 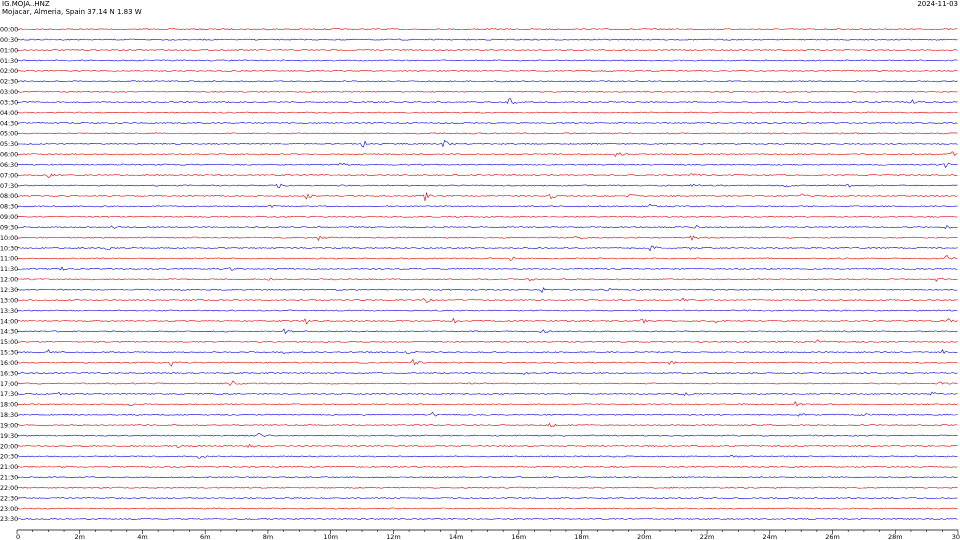 I want to click on x-tick-label: 20m, so click(x=644, y=536).